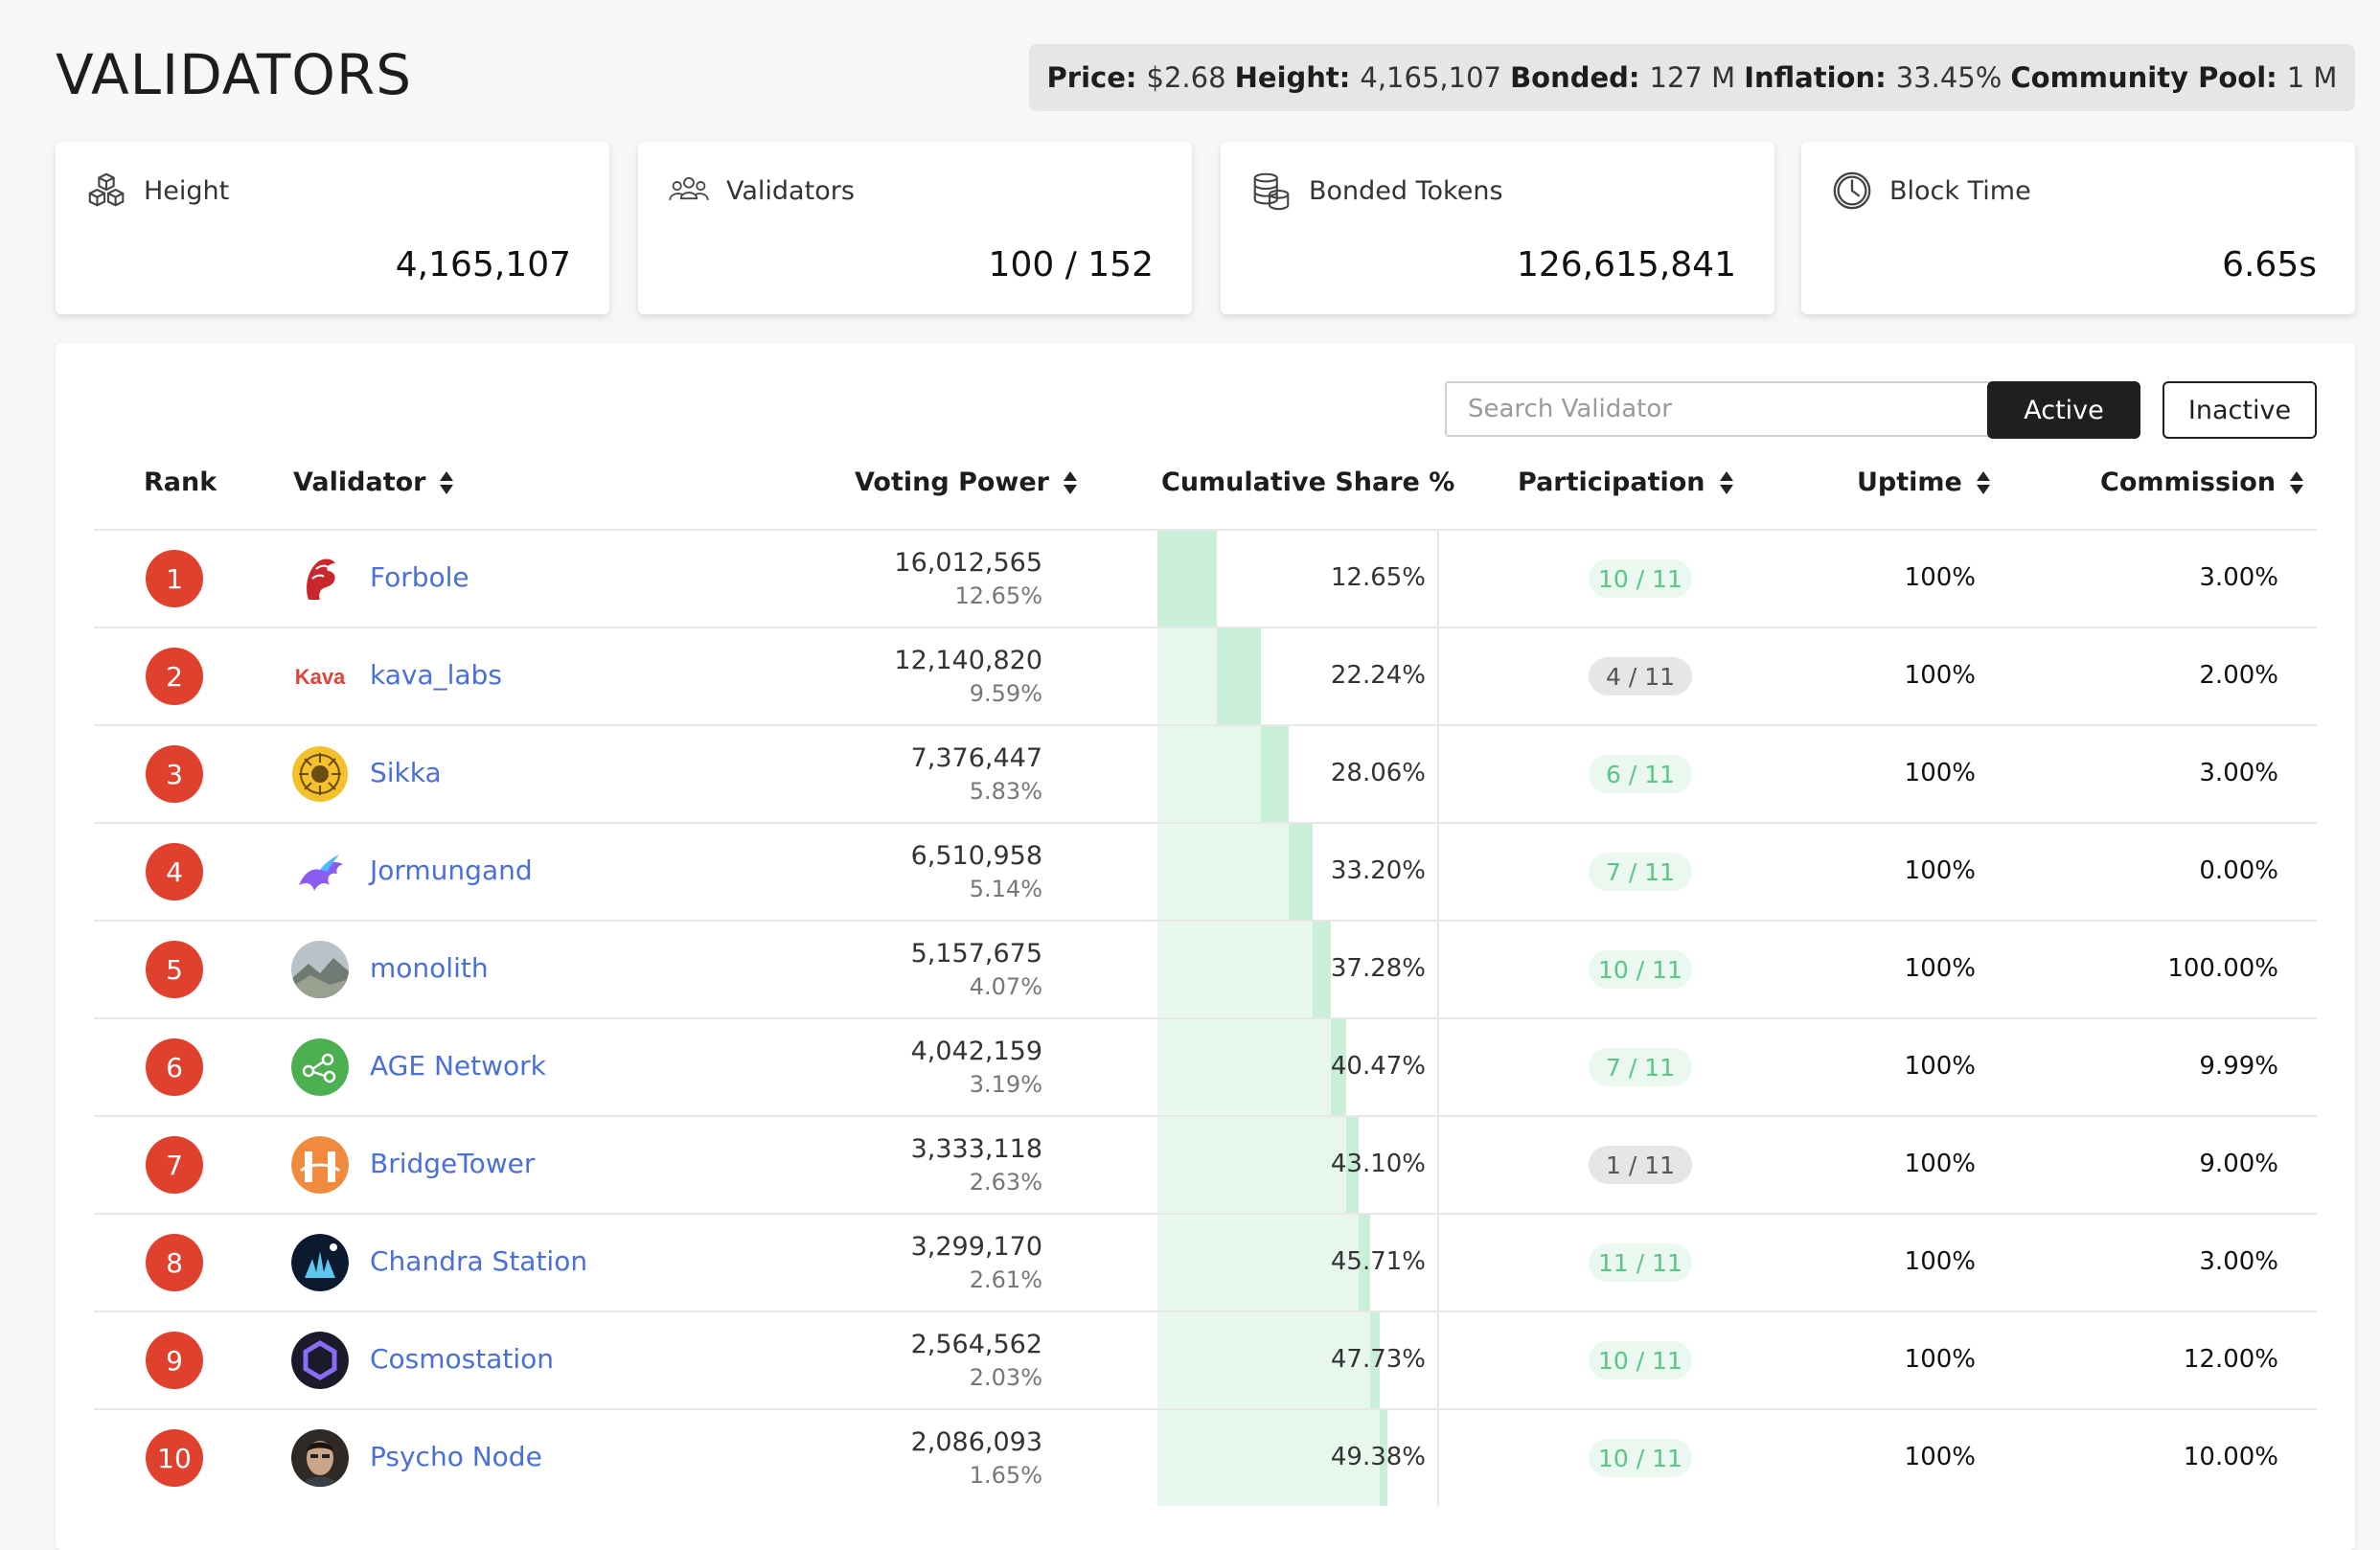 The image size is (2380, 1550). I want to click on validator-name-link: Psycho Node, so click(456, 1457).